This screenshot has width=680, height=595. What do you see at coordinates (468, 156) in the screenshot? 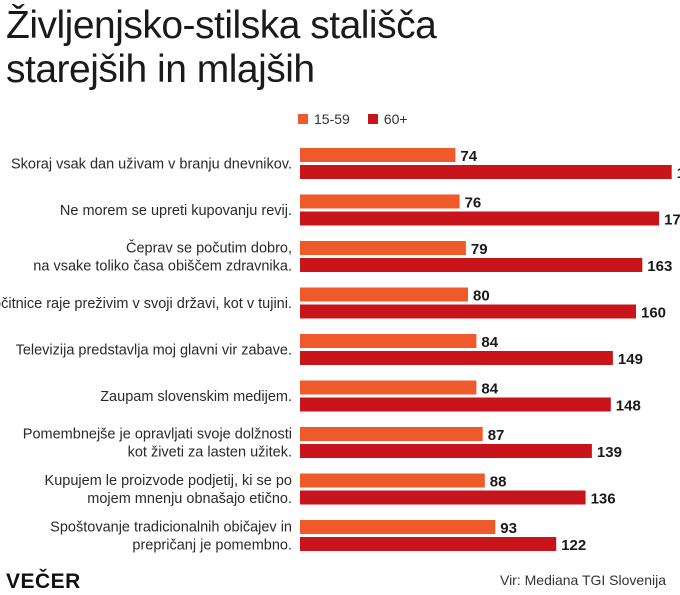
I see `value-label-series-1-1: 74` at bounding box center [468, 156].